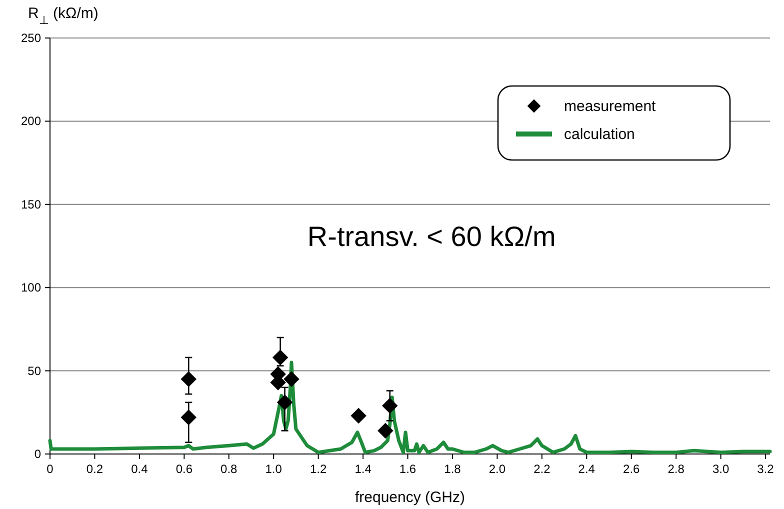 Image resolution: width=784 pixels, height=509 pixels. Describe the element at coordinates (31, 38) in the screenshot. I see `y-tick-label: 250` at that location.